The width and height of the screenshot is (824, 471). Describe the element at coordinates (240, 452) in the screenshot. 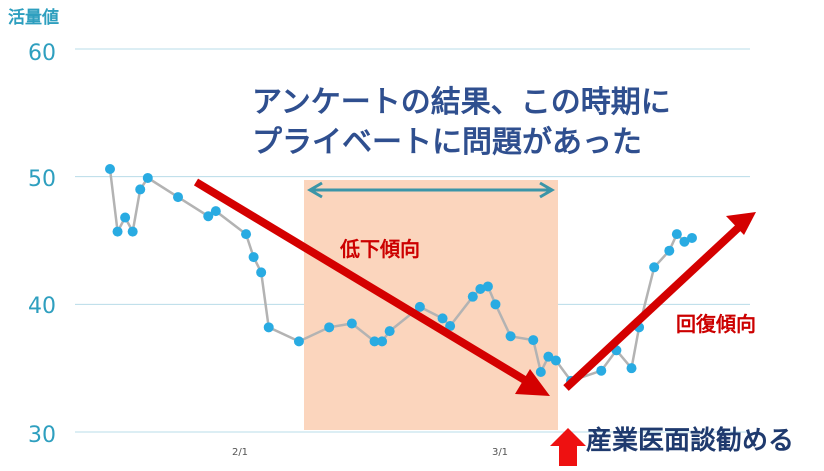

I see `x-tick-label: 2/1` at that location.